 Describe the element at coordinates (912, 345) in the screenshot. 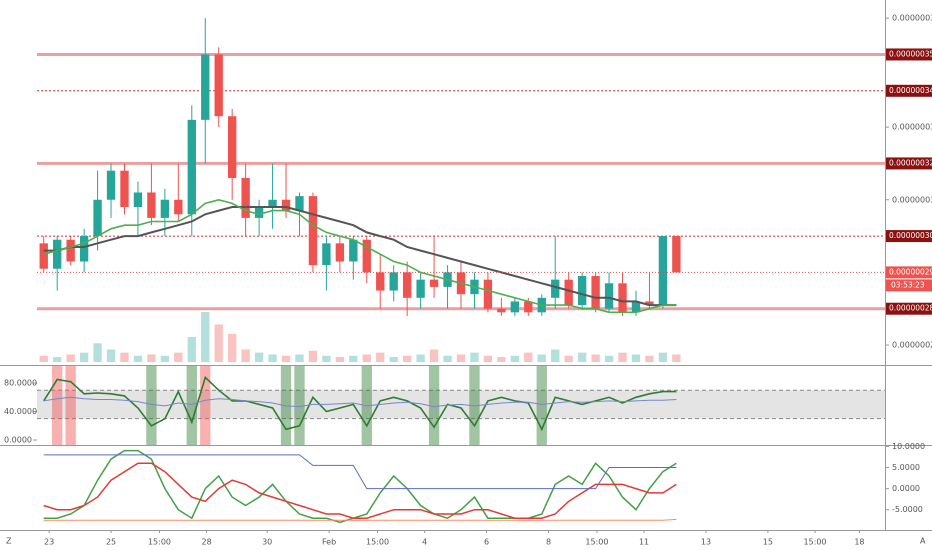

I see `y-tick-label: 0.00000027` at that location.